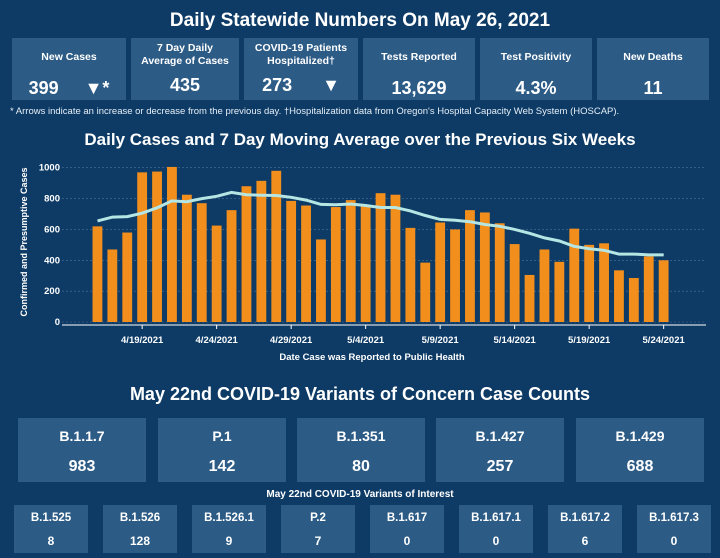 The height and width of the screenshot is (558, 720). Describe the element at coordinates (419, 88) in the screenshot. I see `stat-value: 13,629` at that location.